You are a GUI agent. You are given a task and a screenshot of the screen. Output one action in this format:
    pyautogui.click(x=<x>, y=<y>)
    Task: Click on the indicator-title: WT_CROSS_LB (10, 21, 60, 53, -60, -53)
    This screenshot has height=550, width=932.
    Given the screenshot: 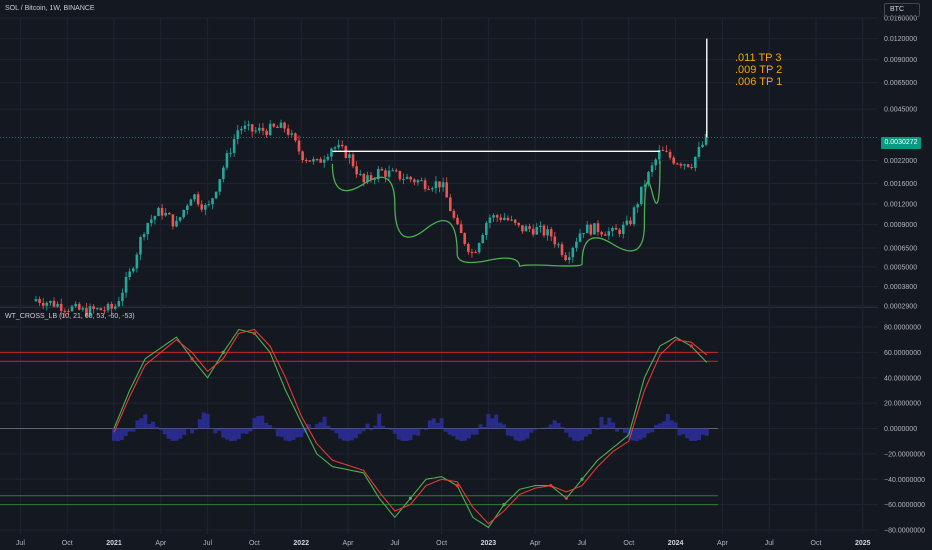 What is the action you would take?
    pyautogui.click(x=70, y=316)
    